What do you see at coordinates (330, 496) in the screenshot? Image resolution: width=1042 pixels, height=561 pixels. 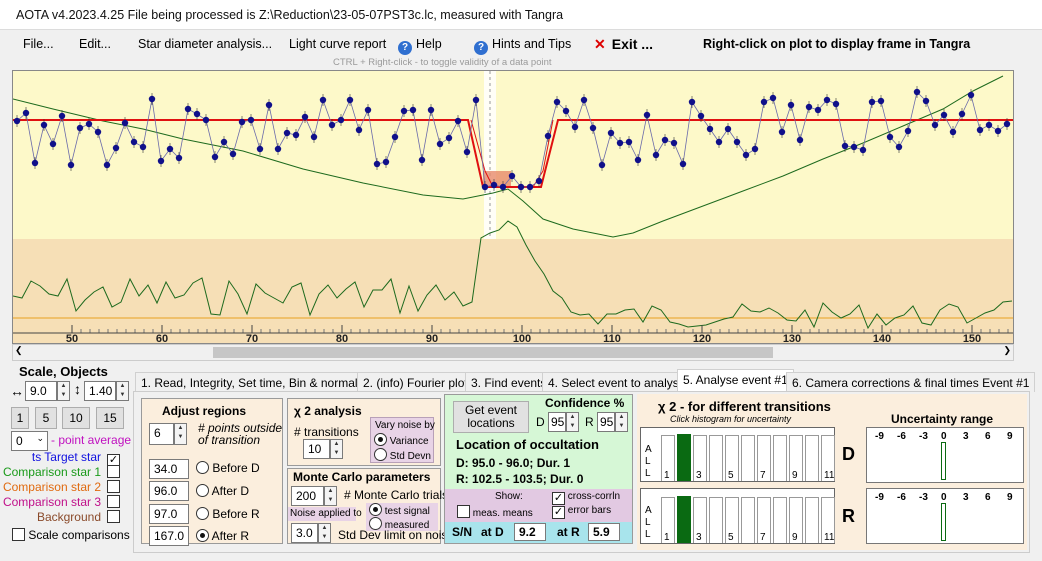 I see `trials-spinner: ▲ ▼` at bounding box center [330, 496].